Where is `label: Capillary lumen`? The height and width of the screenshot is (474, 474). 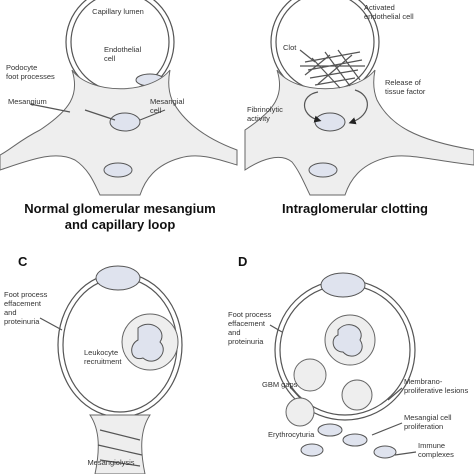 label: Capillary lumen is located at coordinates (118, 11).